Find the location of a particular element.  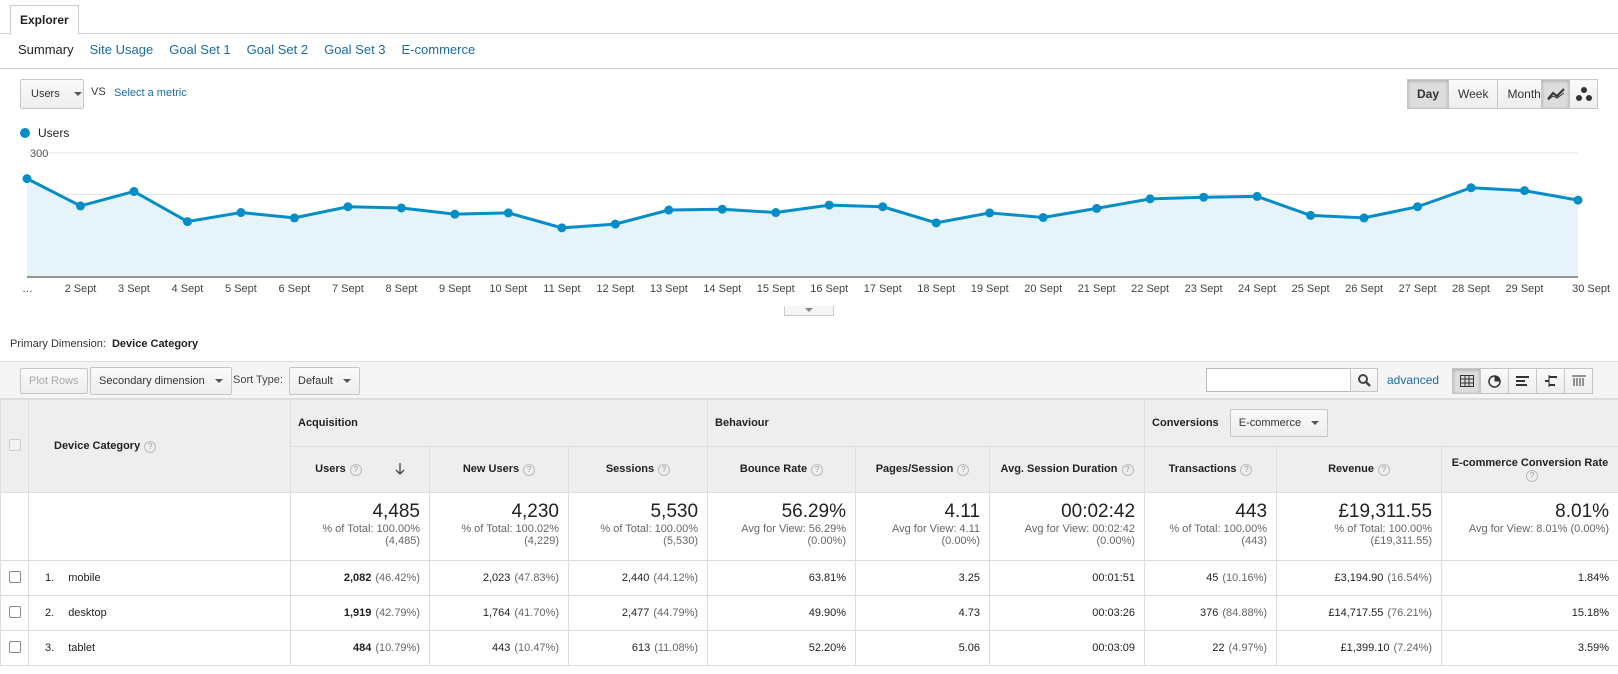

sort-type-label: Sort Type: is located at coordinates (258, 380).